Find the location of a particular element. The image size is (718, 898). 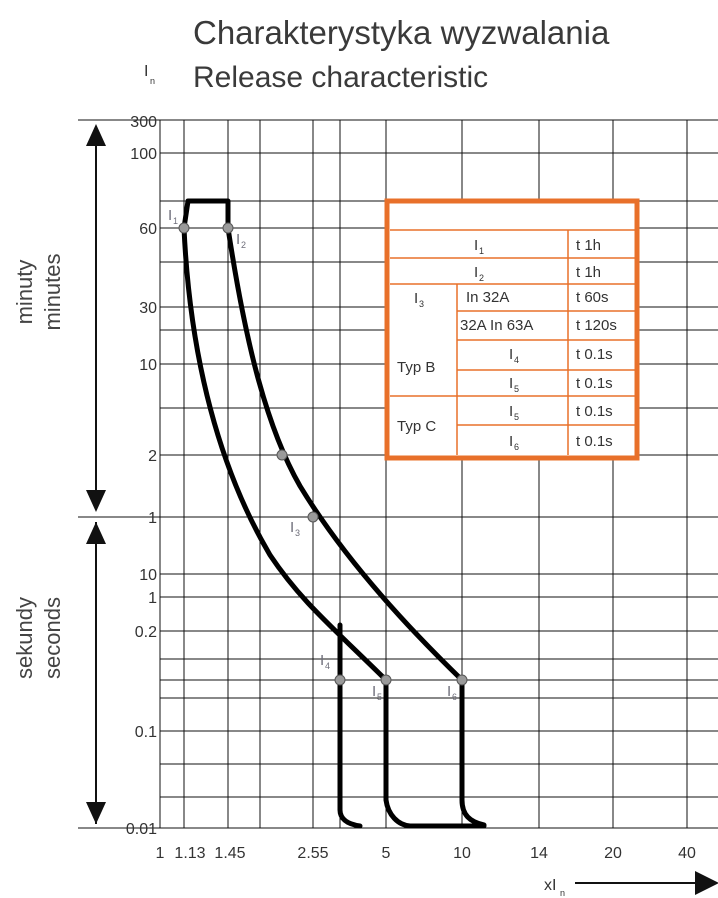

y-tick-label: 2 is located at coordinates (152, 456).